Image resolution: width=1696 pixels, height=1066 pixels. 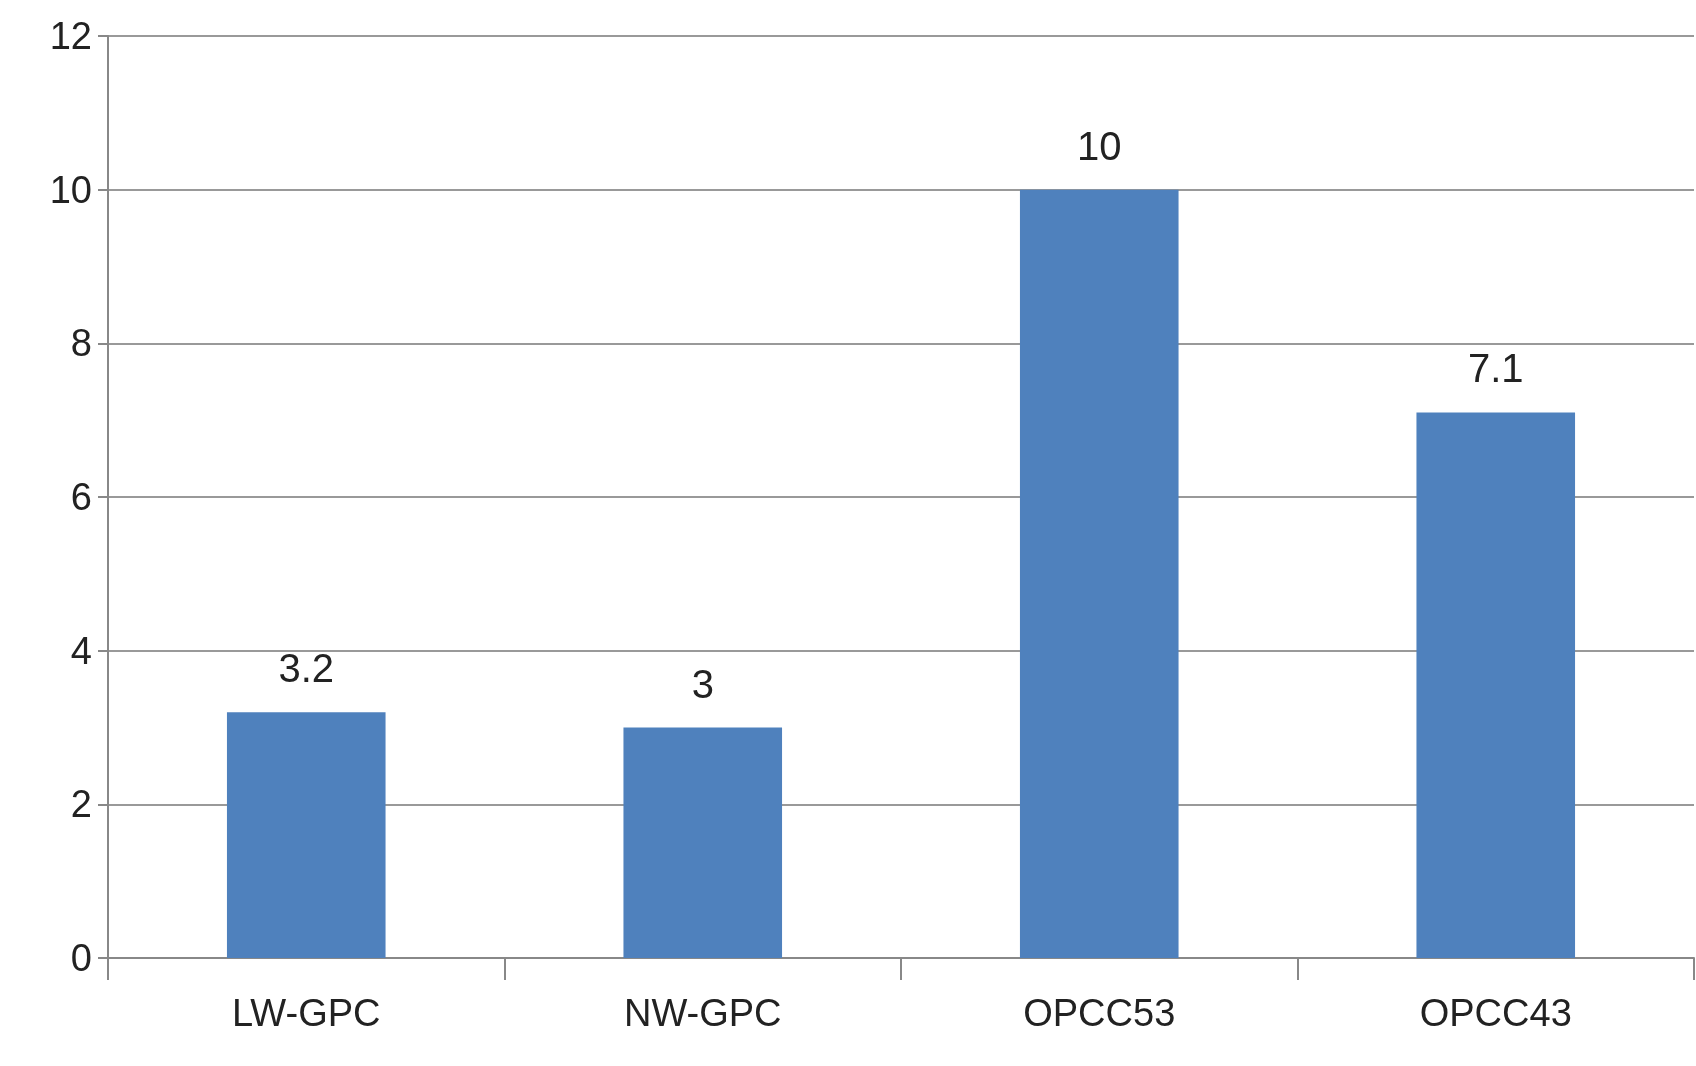 What do you see at coordinates (81, 650) in the screenshot?
I see `y-tick-label: 4` at bounding box center [81, 650].